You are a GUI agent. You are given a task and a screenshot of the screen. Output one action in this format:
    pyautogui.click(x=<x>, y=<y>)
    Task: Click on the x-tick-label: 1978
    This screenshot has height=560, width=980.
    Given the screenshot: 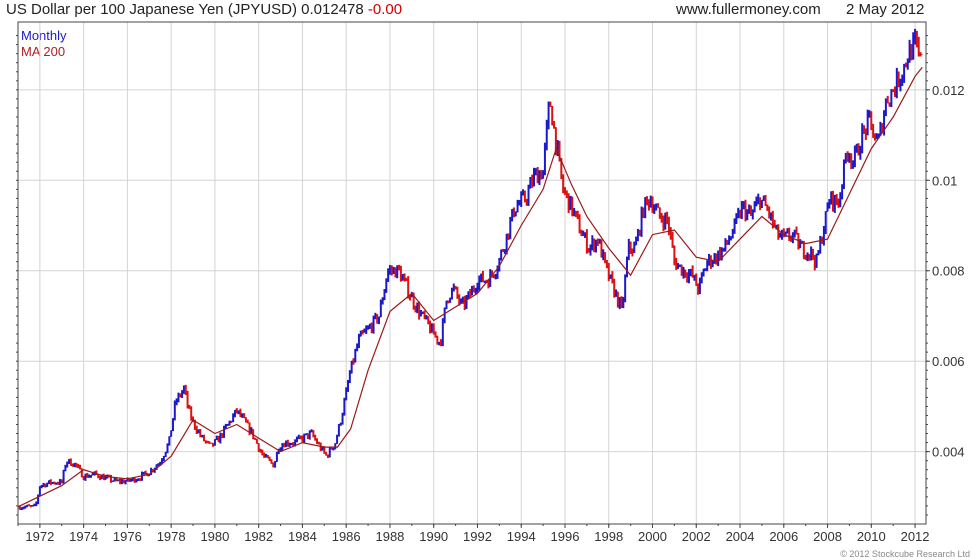 What is the action you would take?
    pyautogui.click(x=171, y=536)
    